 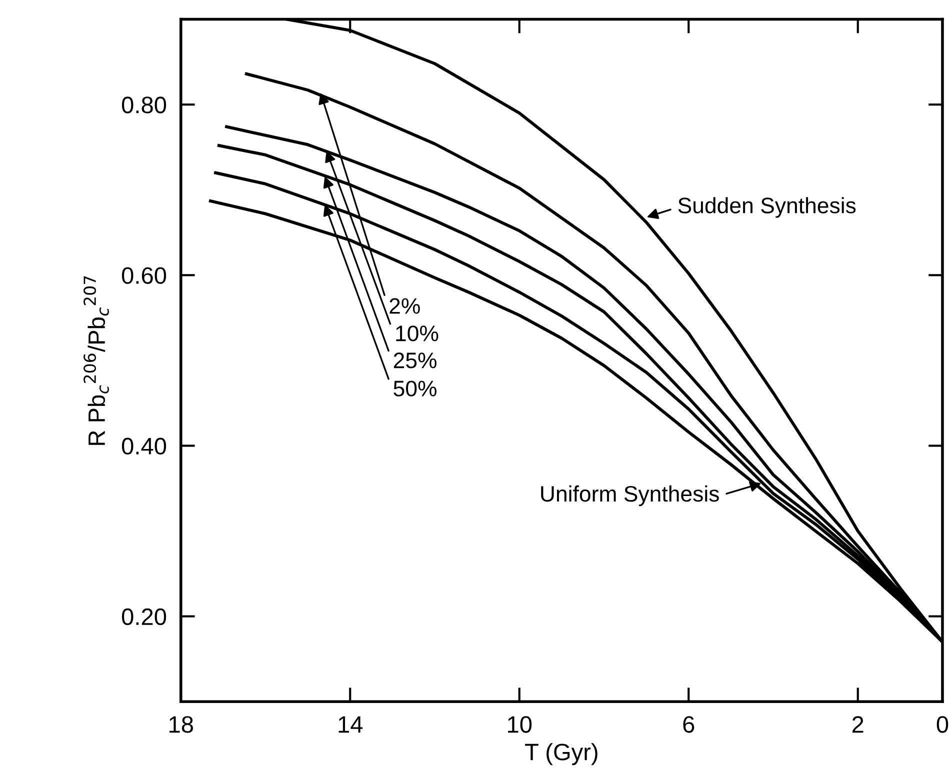 I want to click on x-tick-label: 14, so click(x=350, y=724).